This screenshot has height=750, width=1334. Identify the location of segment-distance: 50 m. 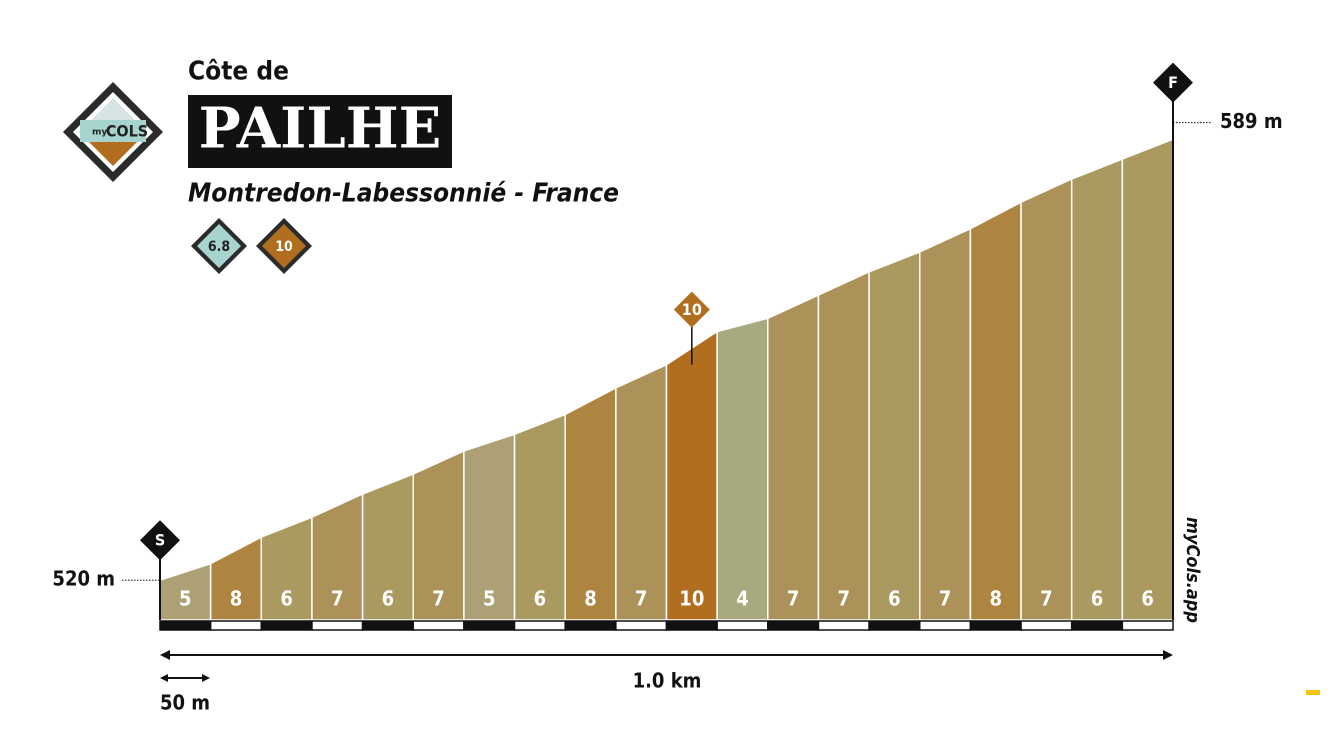
(185, 703).